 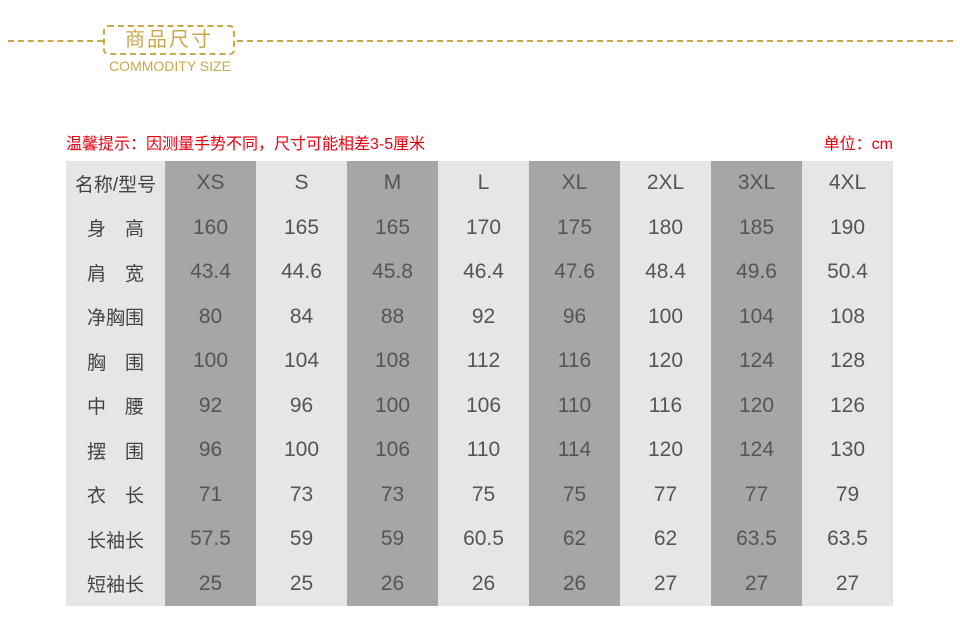 I want to click on row-label: 短袖长, so click(x=115, y=583).